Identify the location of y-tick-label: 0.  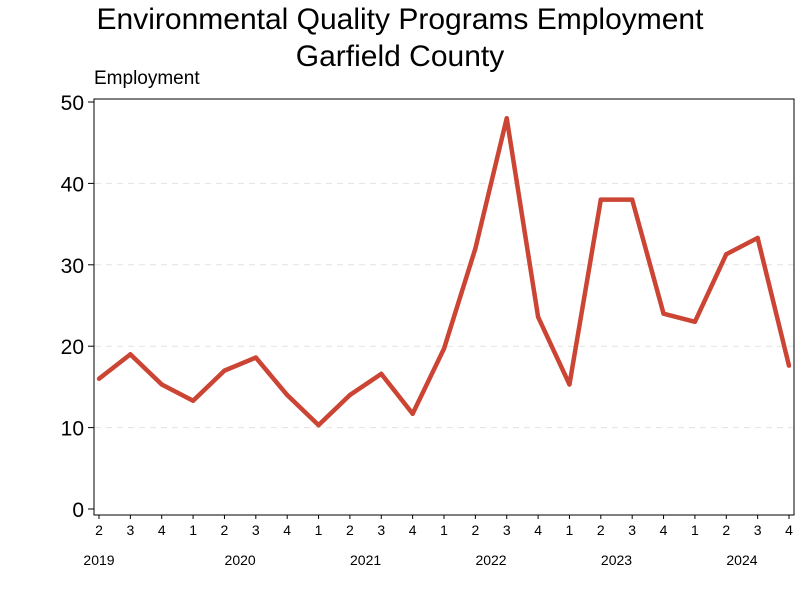
(78, 510).